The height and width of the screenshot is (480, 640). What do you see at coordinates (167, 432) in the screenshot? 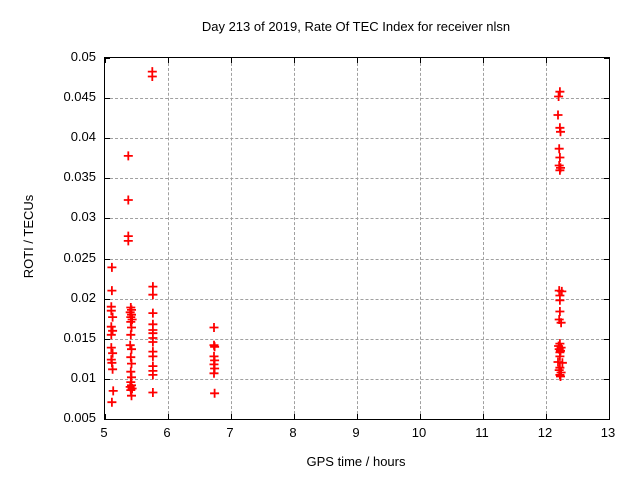
I see `x-tick-label: 6` at bounding box center [167, 432].